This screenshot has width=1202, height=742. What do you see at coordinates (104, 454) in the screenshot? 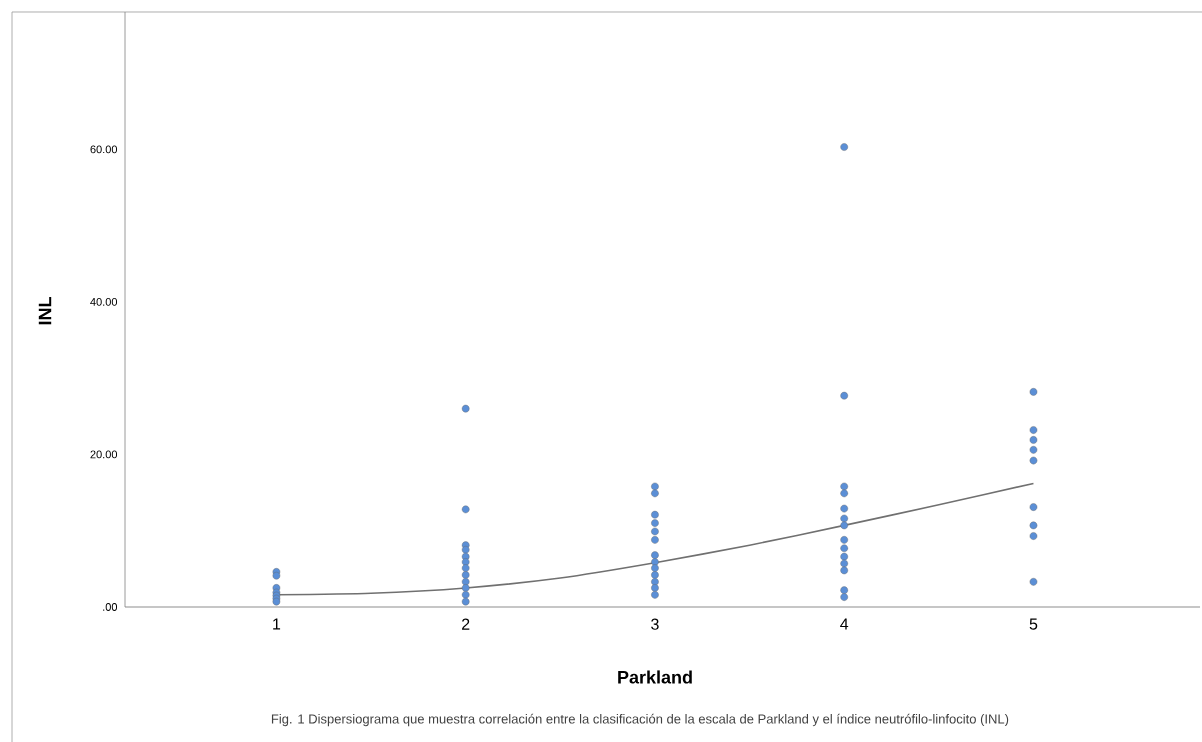
I see `y-tick-label: 20.00` at bounding box center [104, 454].